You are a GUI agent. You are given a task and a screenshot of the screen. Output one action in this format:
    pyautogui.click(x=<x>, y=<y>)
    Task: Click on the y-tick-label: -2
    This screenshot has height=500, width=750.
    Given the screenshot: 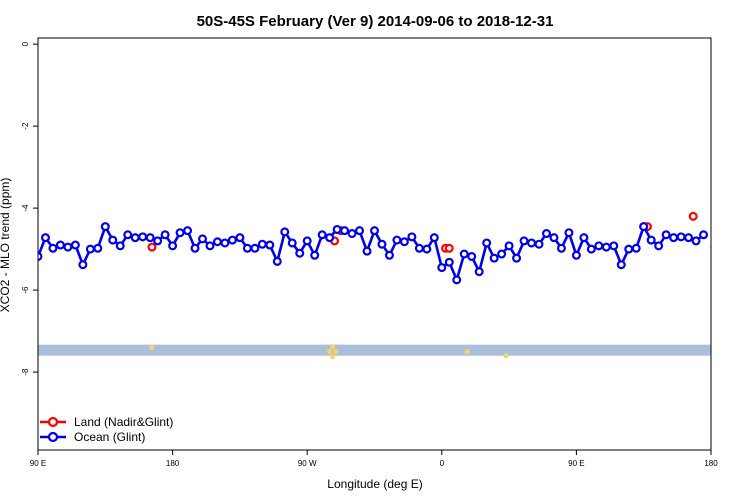 What is the action you would take?
    pyautogui.click(x=25, y=126)
    